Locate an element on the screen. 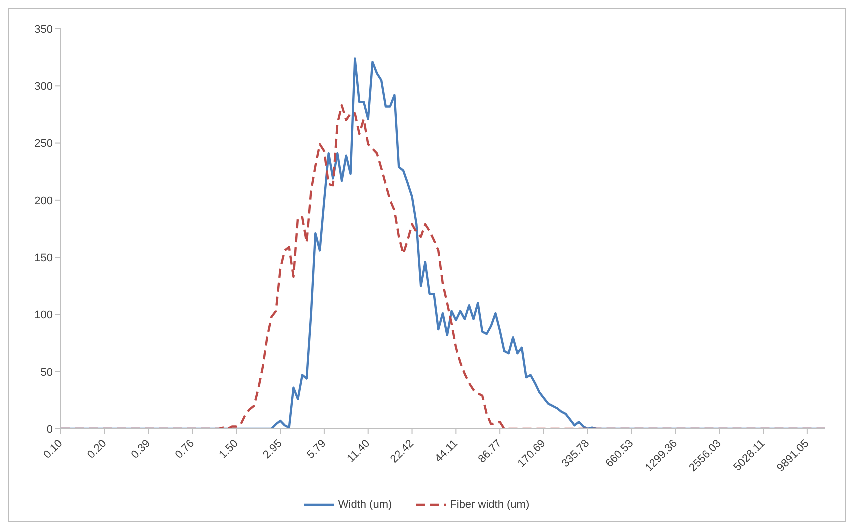  y-tick-label: 0 is located at coordinates (49, 430).